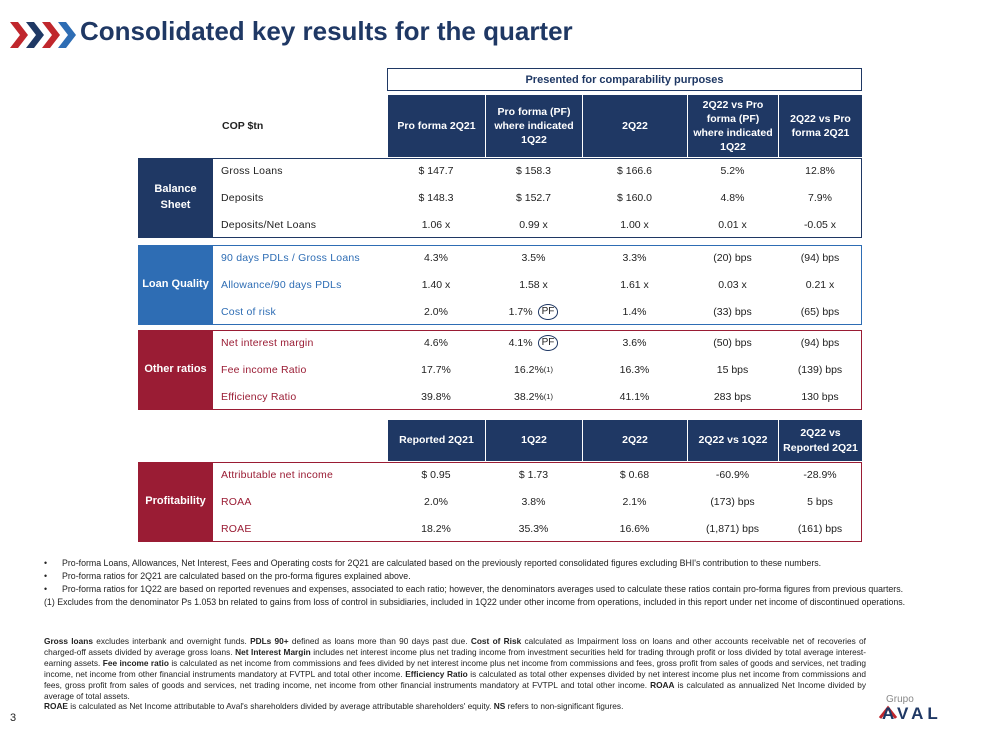 Image resolution: width=983 pixels, height=735 pixels. I want to click on cell: (50) bps, so click(732, 343).